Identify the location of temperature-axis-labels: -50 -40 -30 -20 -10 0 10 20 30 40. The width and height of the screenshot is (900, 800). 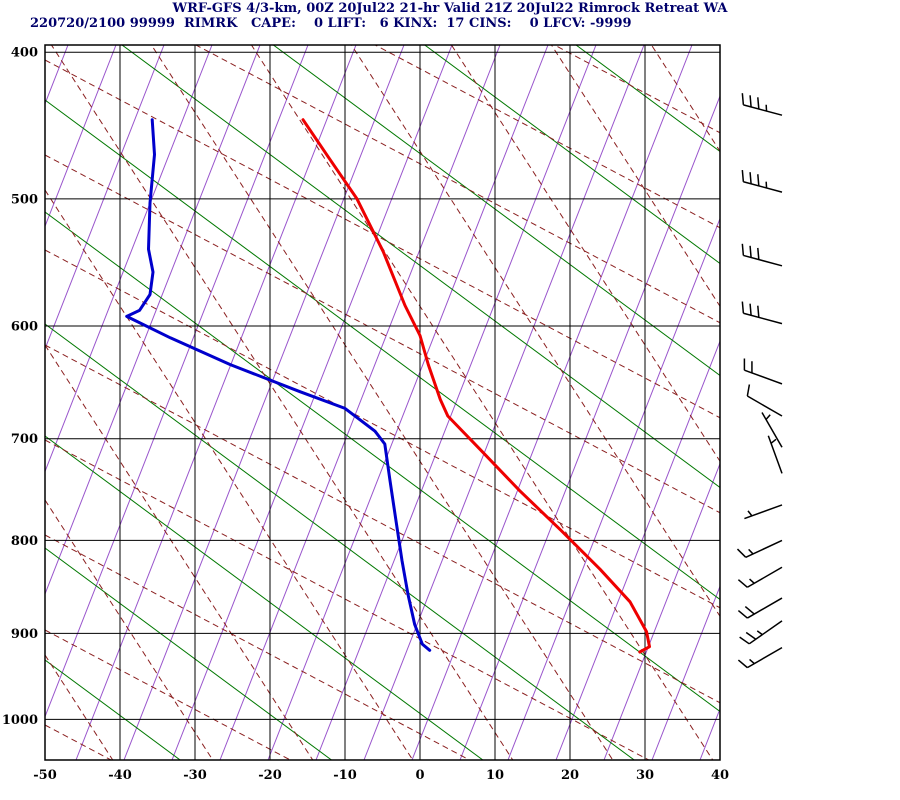
(381, 775).